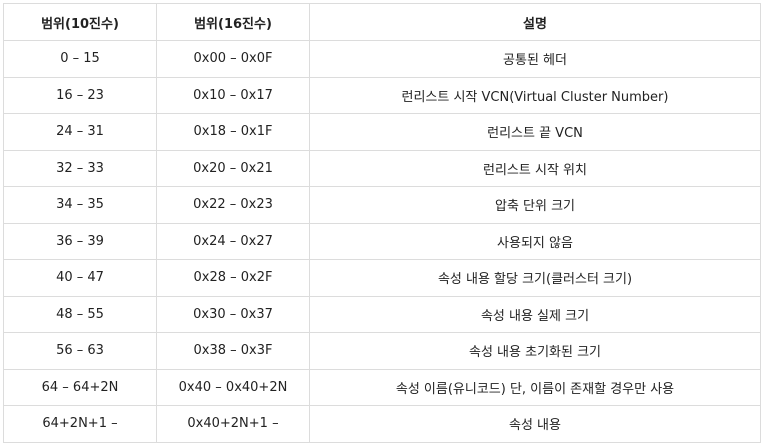 The image size is (765, 448). Describe the element at coordinates (80, 205) in the screenshot. I see `cell-range-decimal: 34 – 35` at that location.